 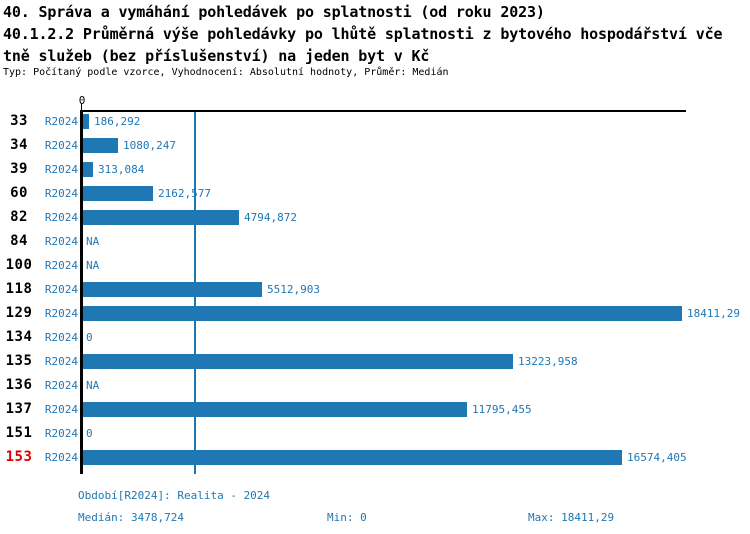 I want to click on row-category-label: 100, so click(x=19, y=265).